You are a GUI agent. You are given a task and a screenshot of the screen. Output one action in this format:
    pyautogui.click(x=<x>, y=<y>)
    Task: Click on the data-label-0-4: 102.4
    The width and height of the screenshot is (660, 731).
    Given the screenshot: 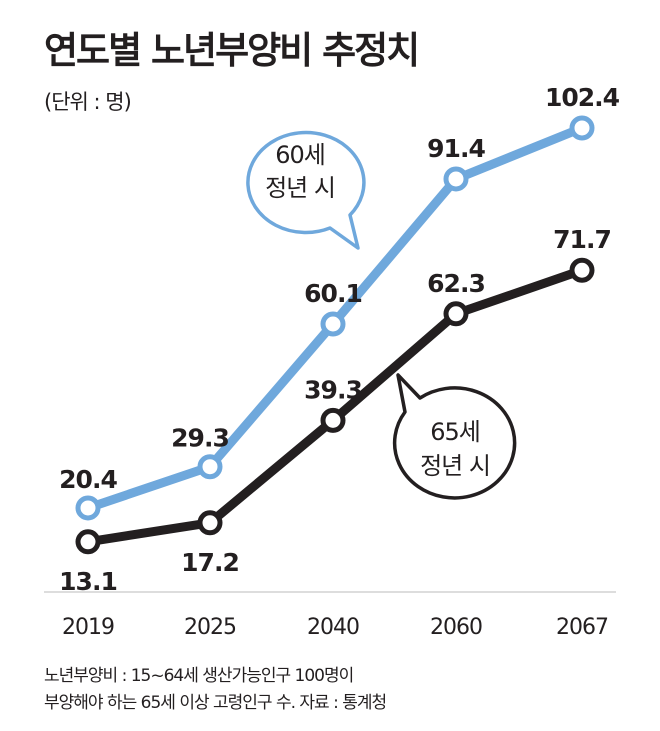 What is the action you would take?
    pyautogui.click(x=582, y=97)
    